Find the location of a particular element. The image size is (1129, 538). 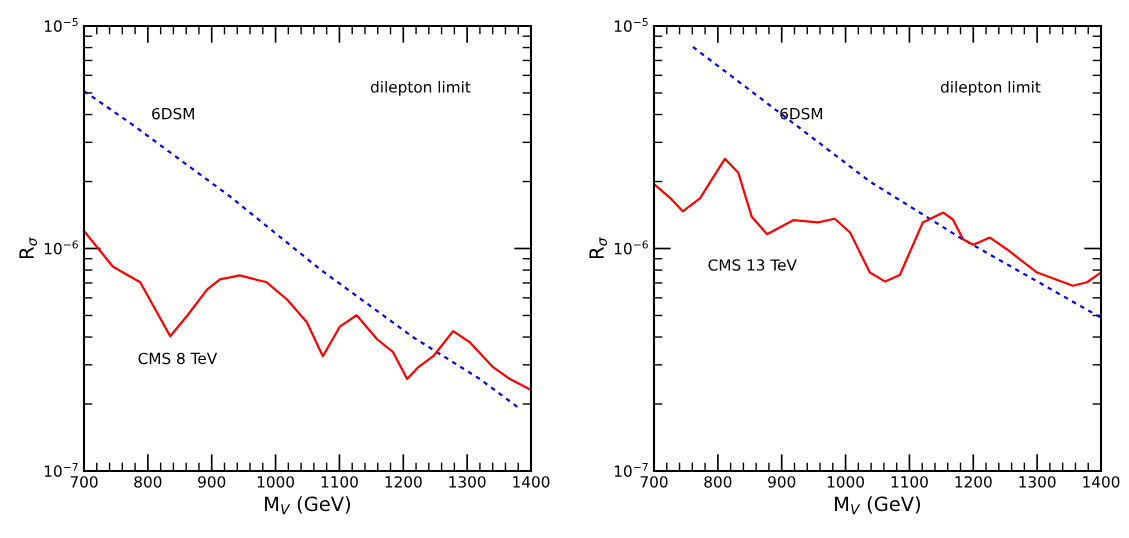

text: CMS 13 TeV is located at coordinates (752, 265).